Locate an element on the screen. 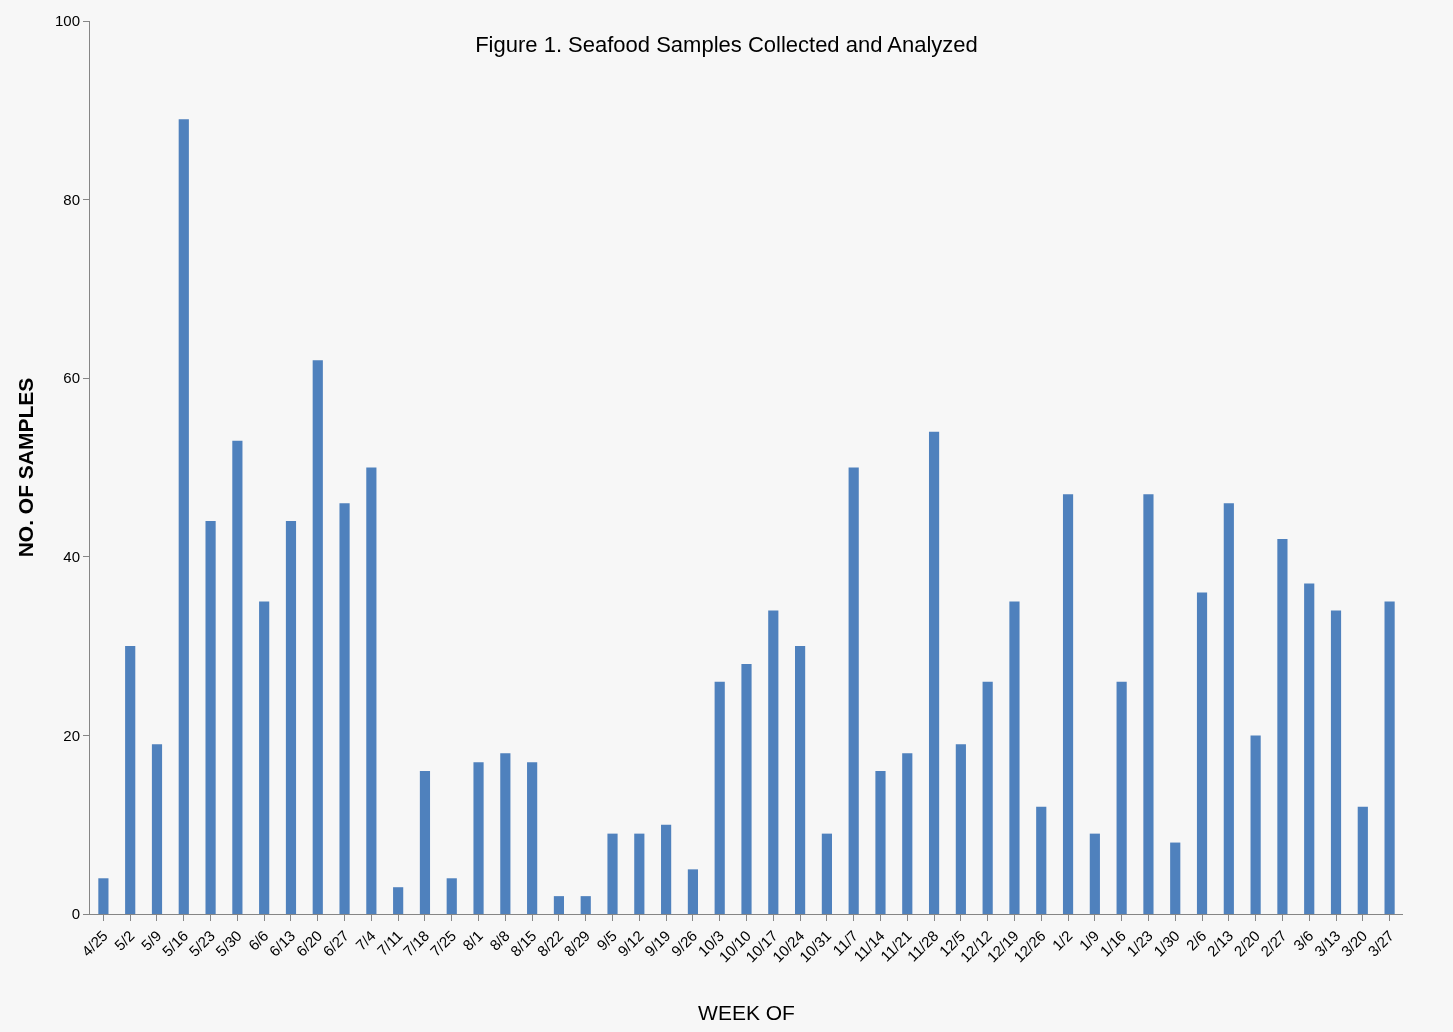 The height and width of the screenshot is (1032, 1453). x-tick-label: 8/1 is located at coordinates (472, 940).